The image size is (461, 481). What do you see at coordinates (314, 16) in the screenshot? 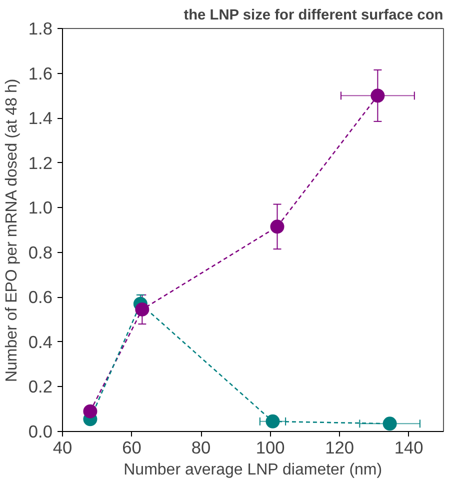
I see `chart-title: the LNP size for different surface con` at bounding box center [314, 16].